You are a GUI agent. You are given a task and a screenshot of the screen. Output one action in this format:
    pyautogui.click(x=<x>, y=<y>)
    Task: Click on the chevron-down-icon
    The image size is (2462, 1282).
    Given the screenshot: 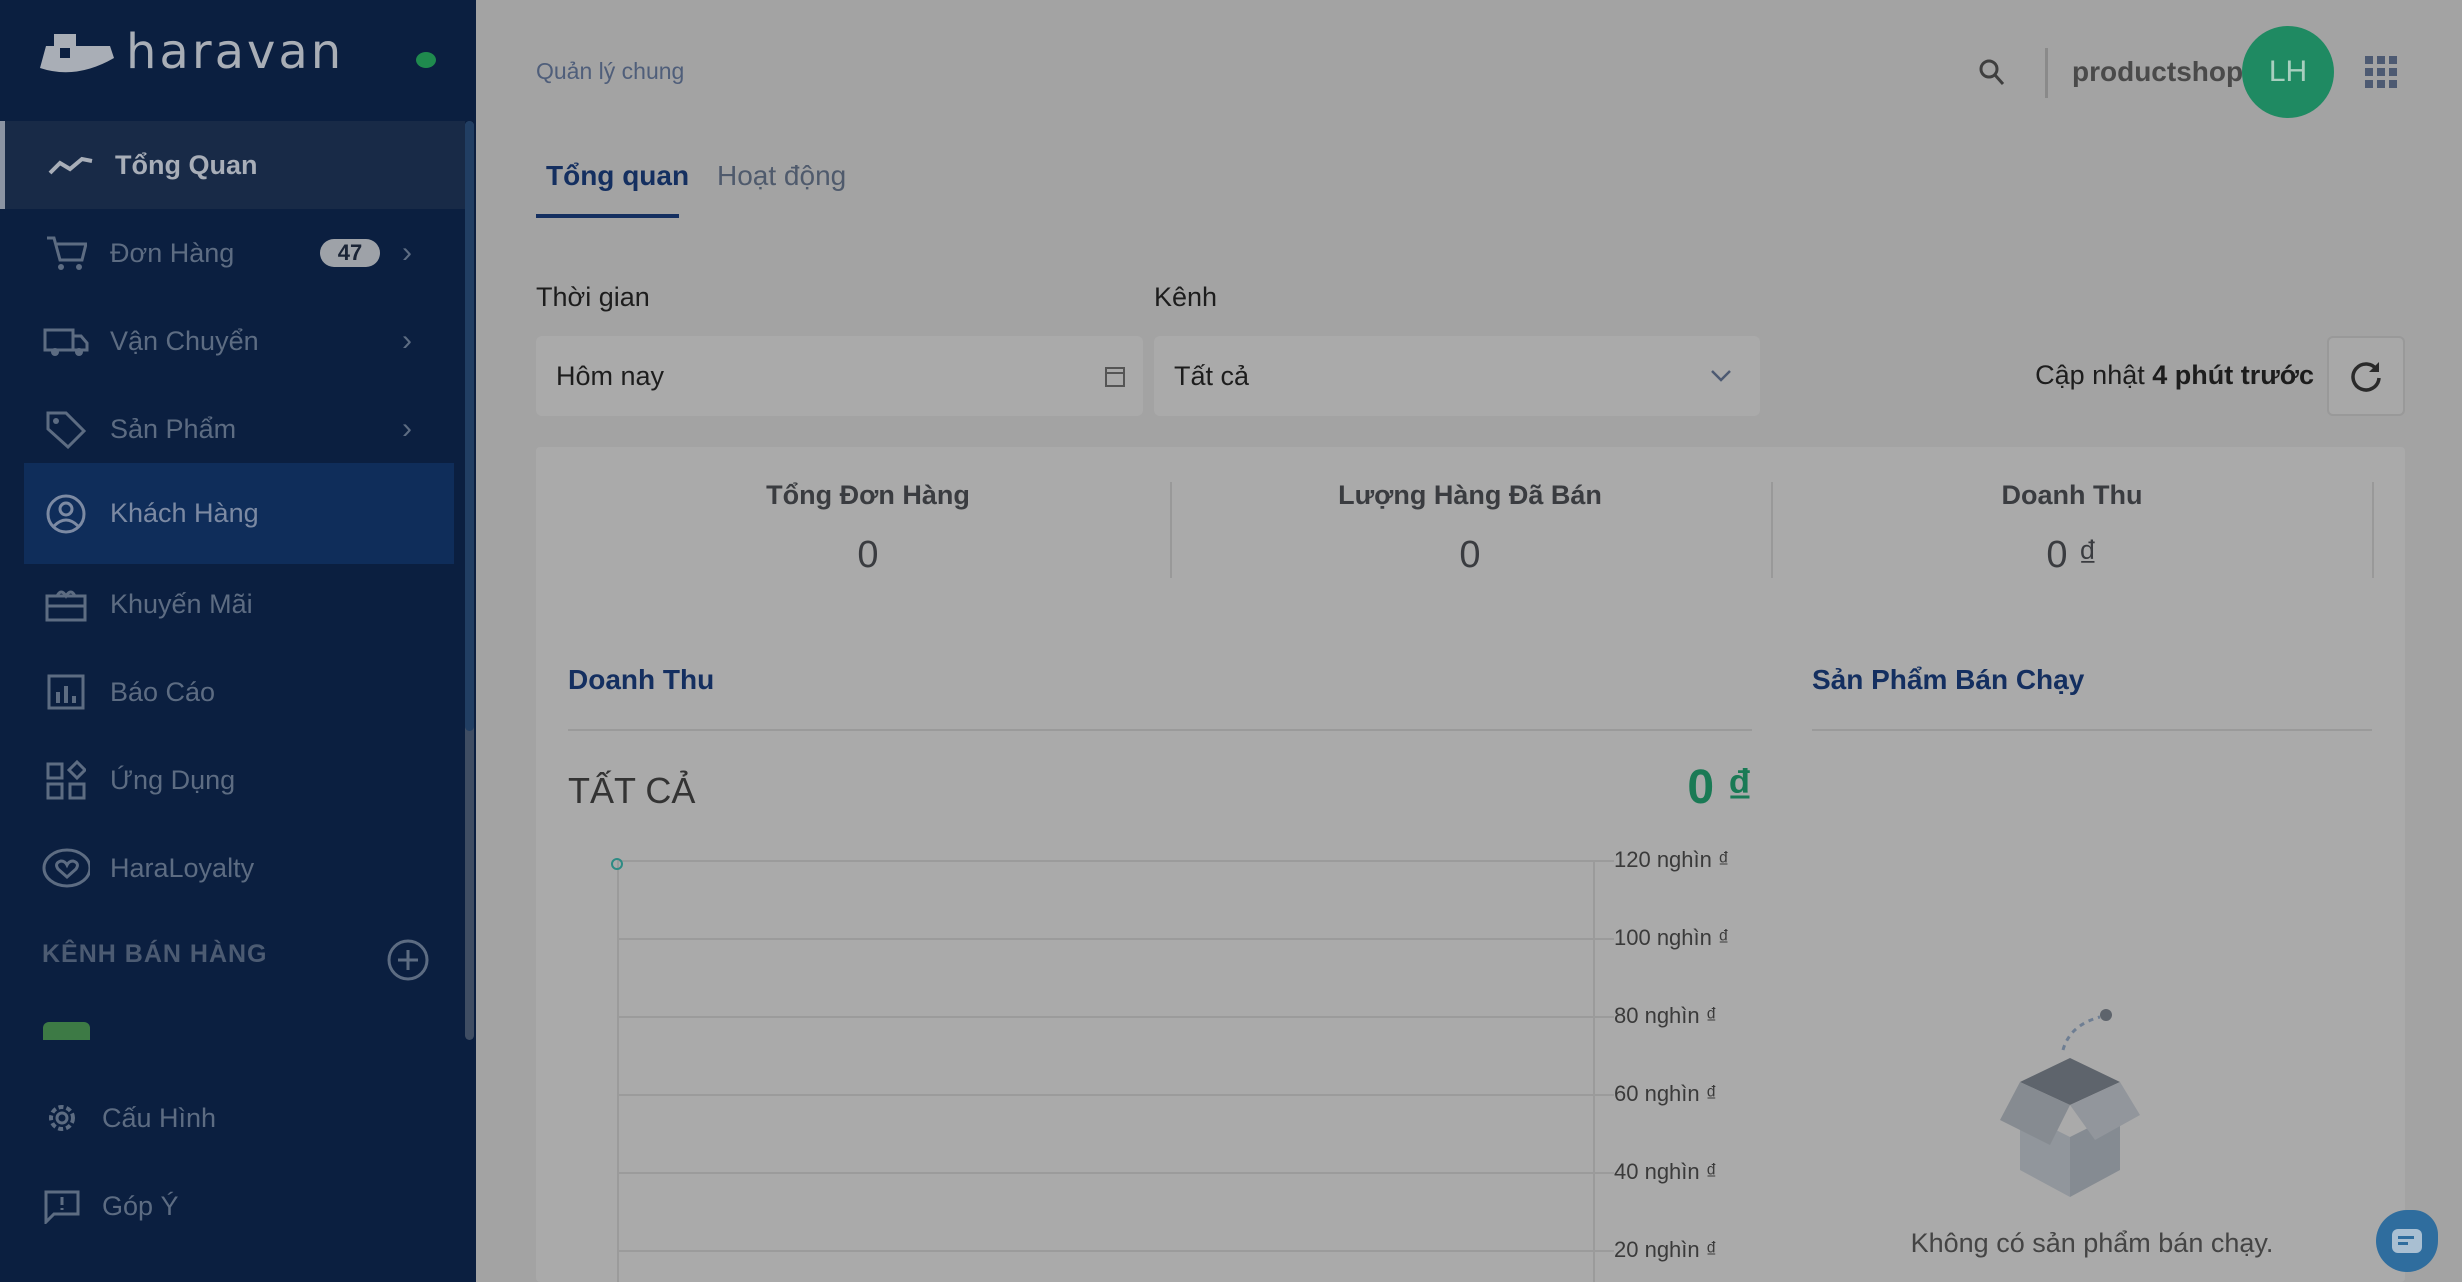 What is the action you would take?
    pyautogui.click(x=1721, y=376)
    